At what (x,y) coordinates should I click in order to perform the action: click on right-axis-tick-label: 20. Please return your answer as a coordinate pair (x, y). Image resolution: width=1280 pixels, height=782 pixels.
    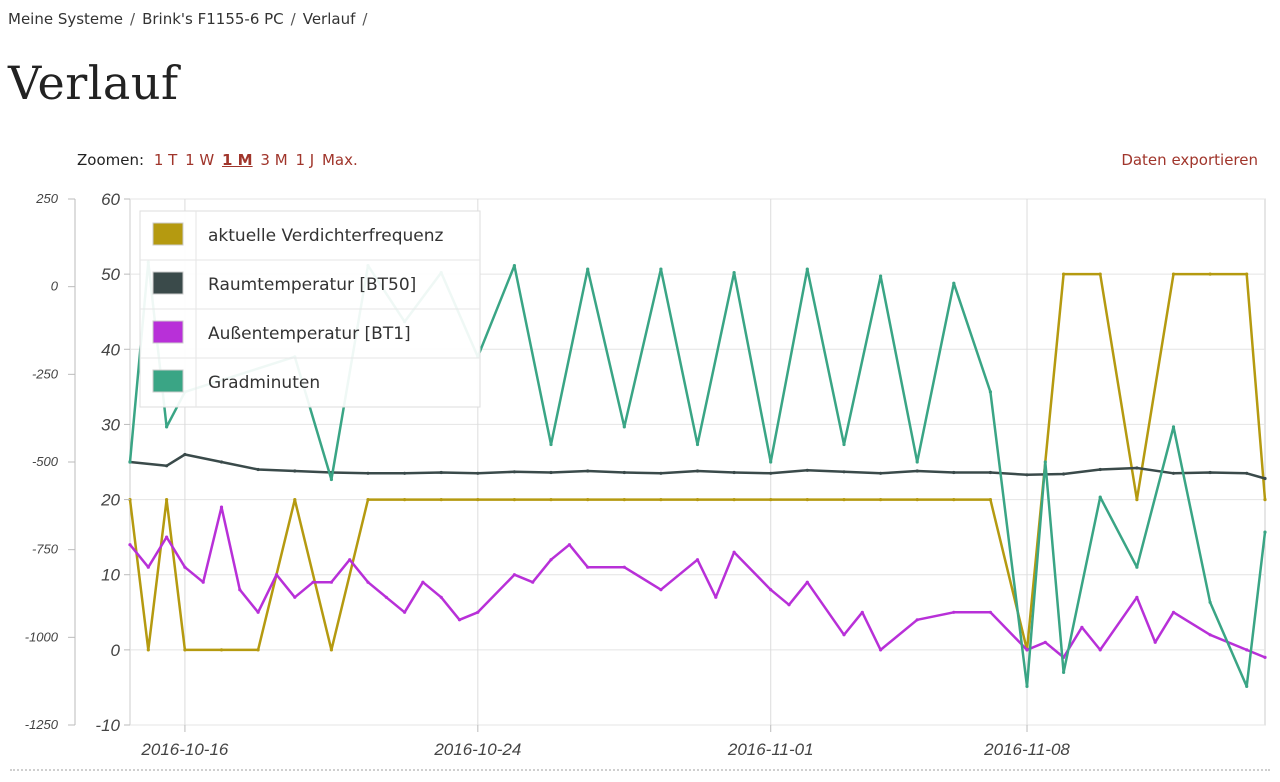
    Looking at the image, I should click on (110, 500).